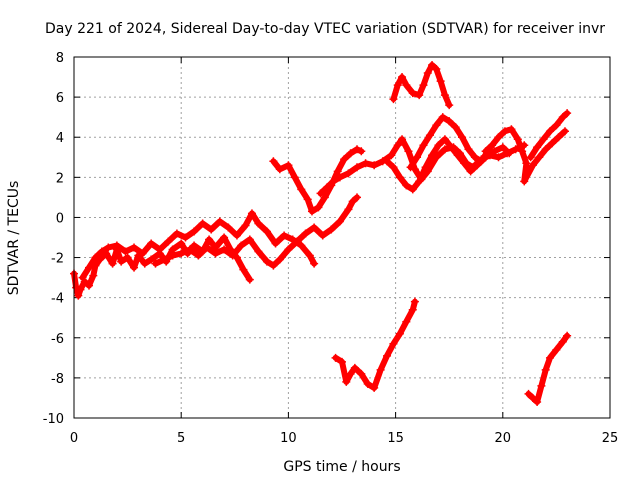 This screenshot has height=480, width=640. What do you see at coordinates (60, 98) in the screenshot?
I see `y-tick-label: 6` at bounding box center [60, 98].